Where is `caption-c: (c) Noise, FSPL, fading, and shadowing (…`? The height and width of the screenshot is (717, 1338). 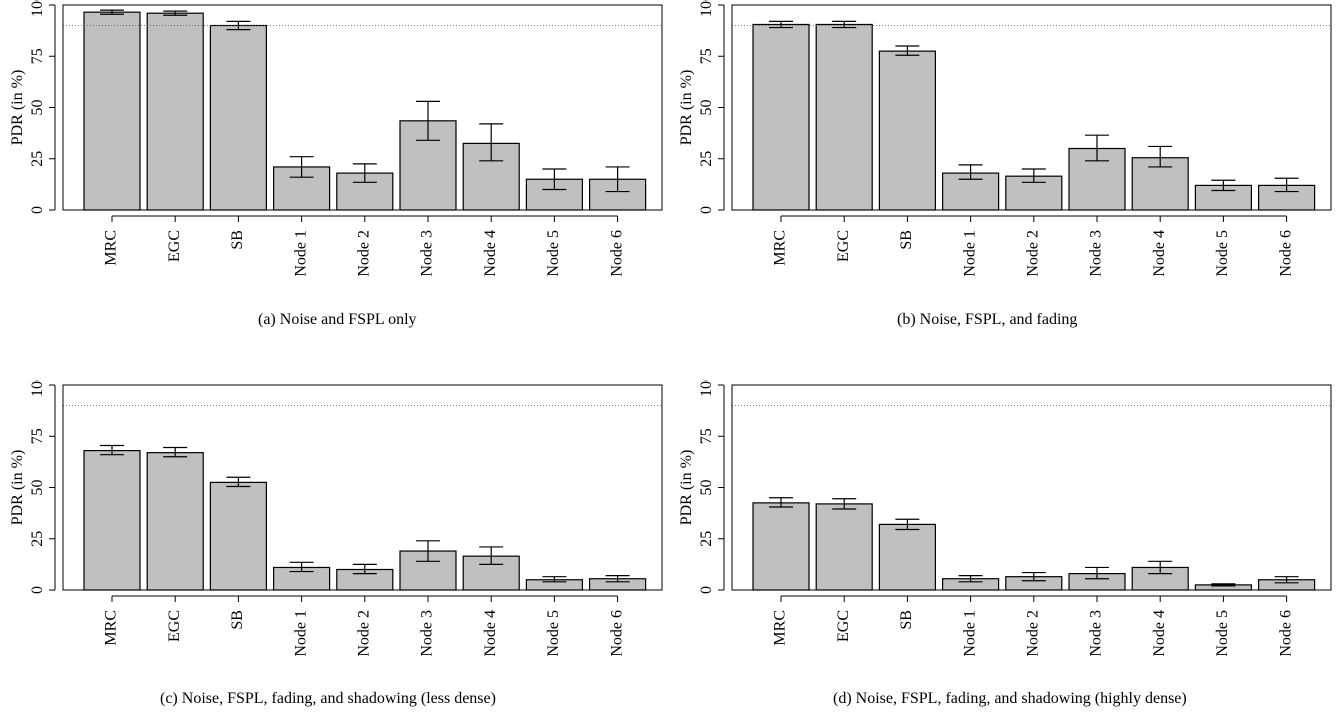 caption-c: (c) Noise, FSPL, fading, and shadowing (… is located at coordinates (328, 698).